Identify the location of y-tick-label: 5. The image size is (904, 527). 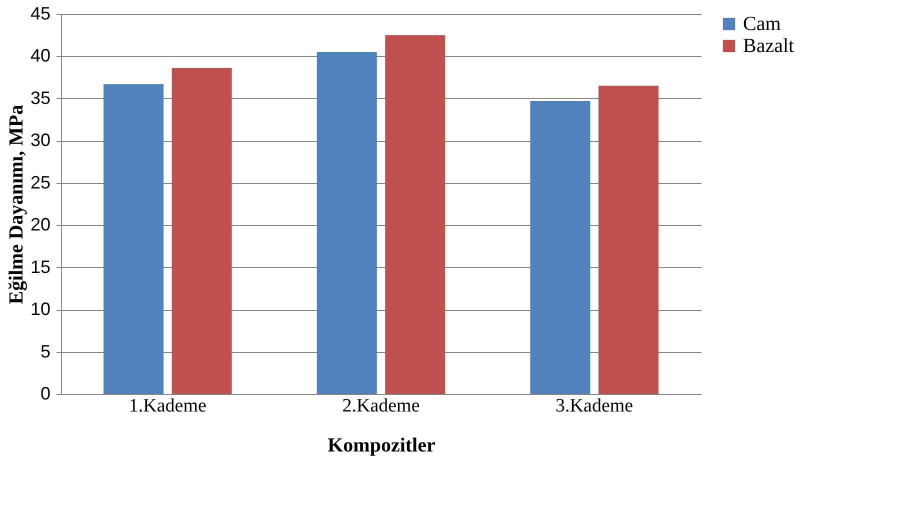
(45, 351).